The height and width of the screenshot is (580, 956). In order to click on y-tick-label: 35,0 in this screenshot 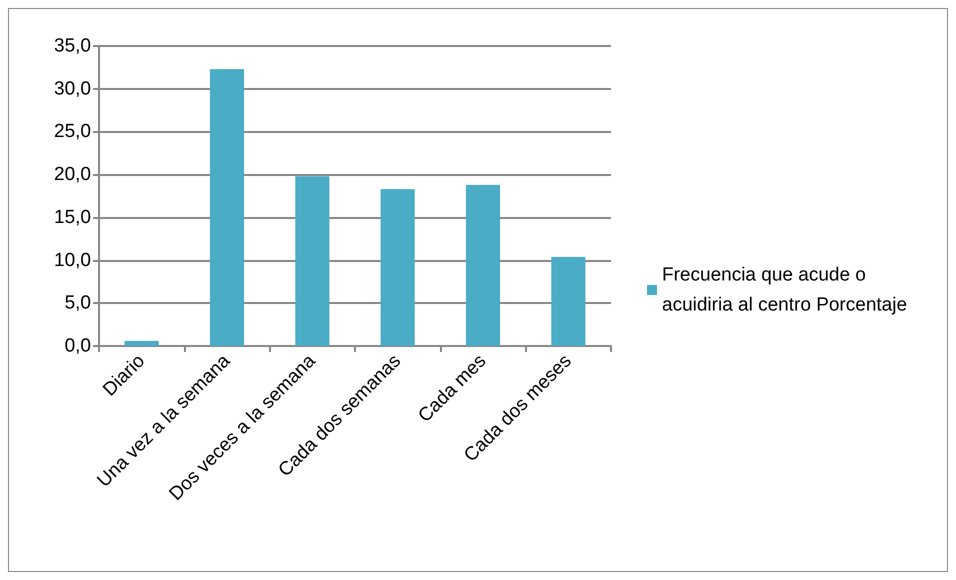, I will do `click(72, 46)`.